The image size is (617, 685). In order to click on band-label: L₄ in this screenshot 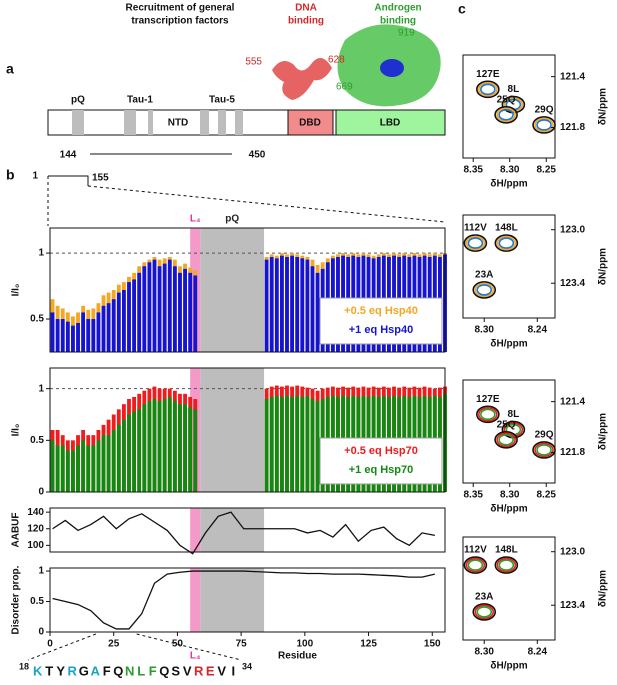, I will do `click(195, 656)`.